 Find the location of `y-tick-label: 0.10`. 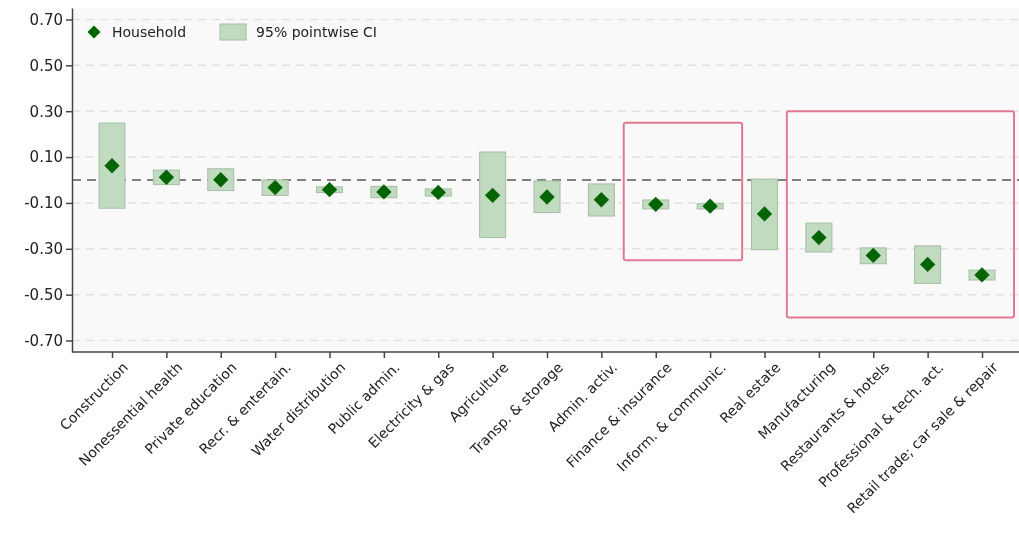

y-tick-label: 0.10 is located at coordinates (46, 157).